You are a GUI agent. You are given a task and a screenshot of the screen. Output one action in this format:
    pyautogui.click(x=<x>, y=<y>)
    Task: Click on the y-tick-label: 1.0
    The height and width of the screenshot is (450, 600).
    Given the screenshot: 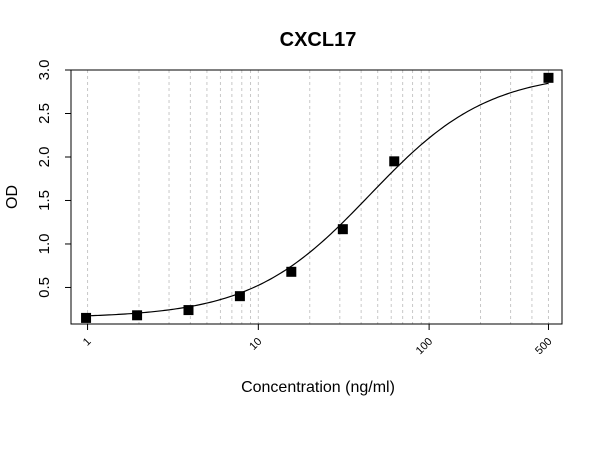 What is the action you would take?
    pyautogui.click(x=44, y=244)
    